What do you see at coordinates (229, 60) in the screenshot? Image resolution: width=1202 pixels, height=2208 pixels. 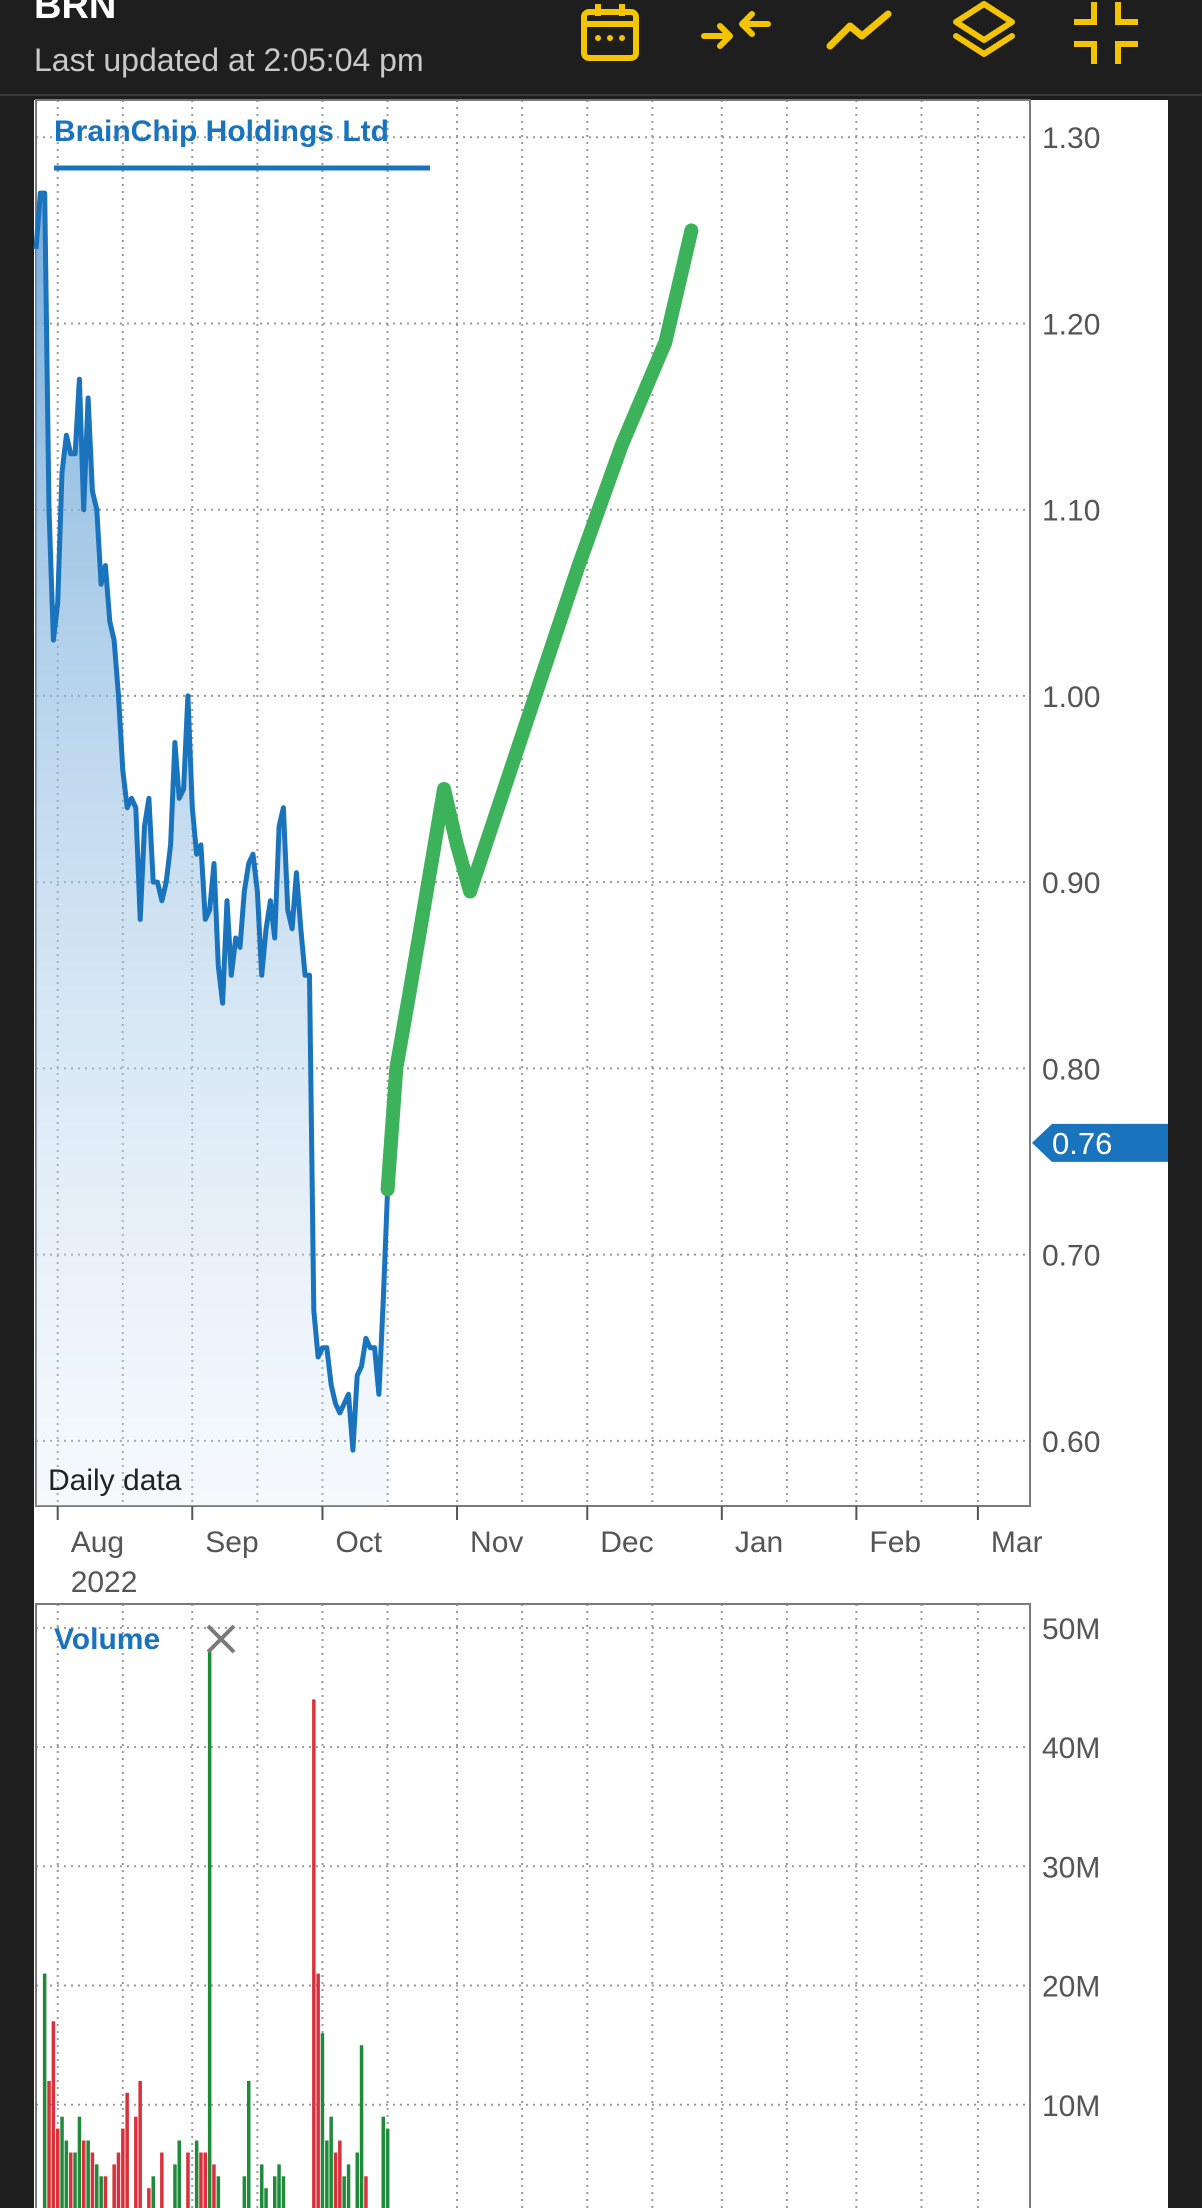 I see `last-updated-text: Last updated at 2:05:04 pm` at bounding box center [229, 60].